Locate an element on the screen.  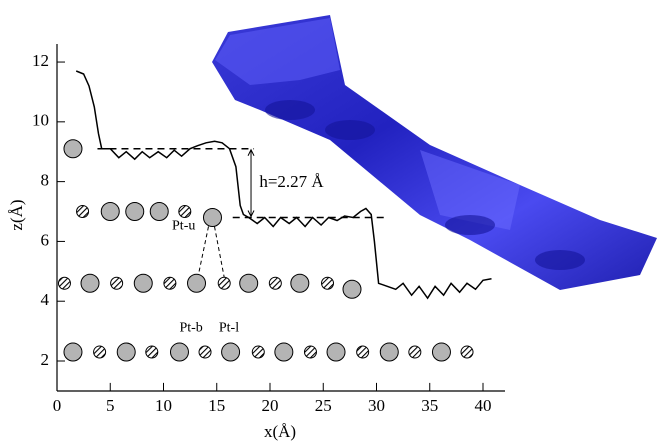
annotation: Pt-b is located at coordinates (190, 327).